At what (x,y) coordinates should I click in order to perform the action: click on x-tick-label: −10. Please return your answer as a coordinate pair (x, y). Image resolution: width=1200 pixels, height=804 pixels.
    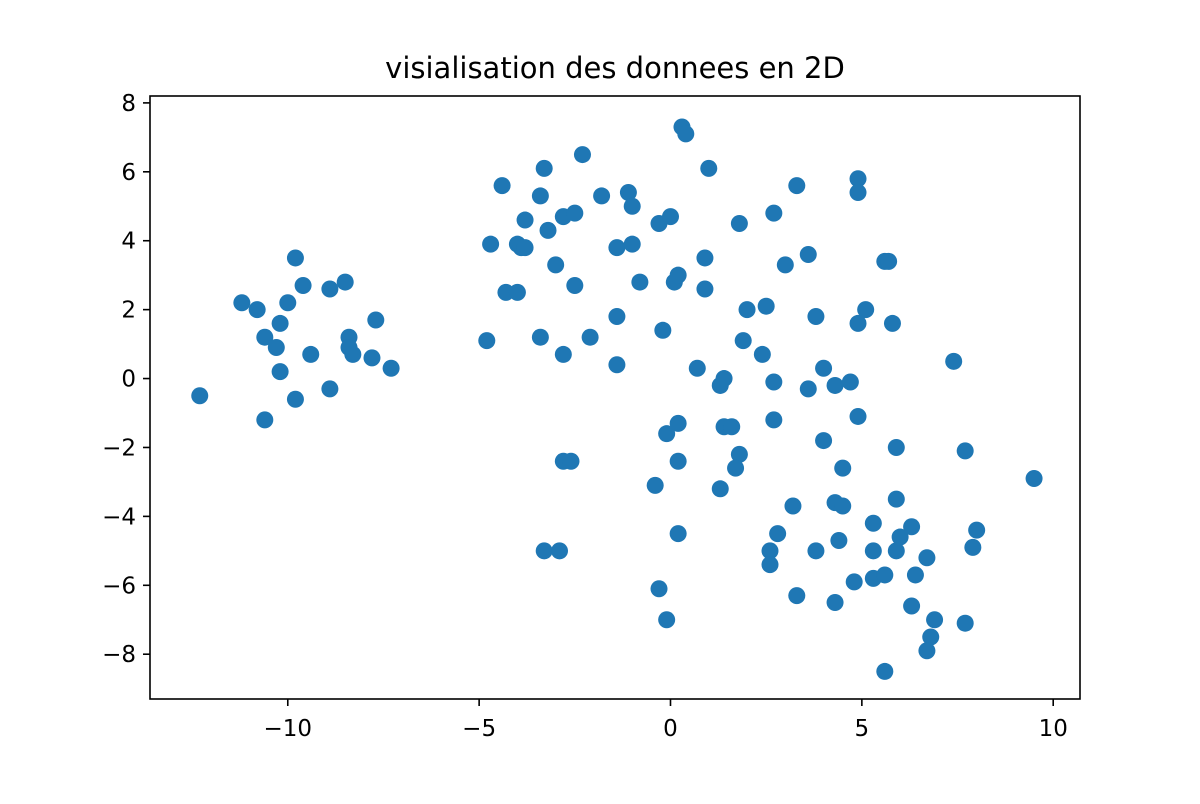
    Looking at the image, I should click on (288, 729).